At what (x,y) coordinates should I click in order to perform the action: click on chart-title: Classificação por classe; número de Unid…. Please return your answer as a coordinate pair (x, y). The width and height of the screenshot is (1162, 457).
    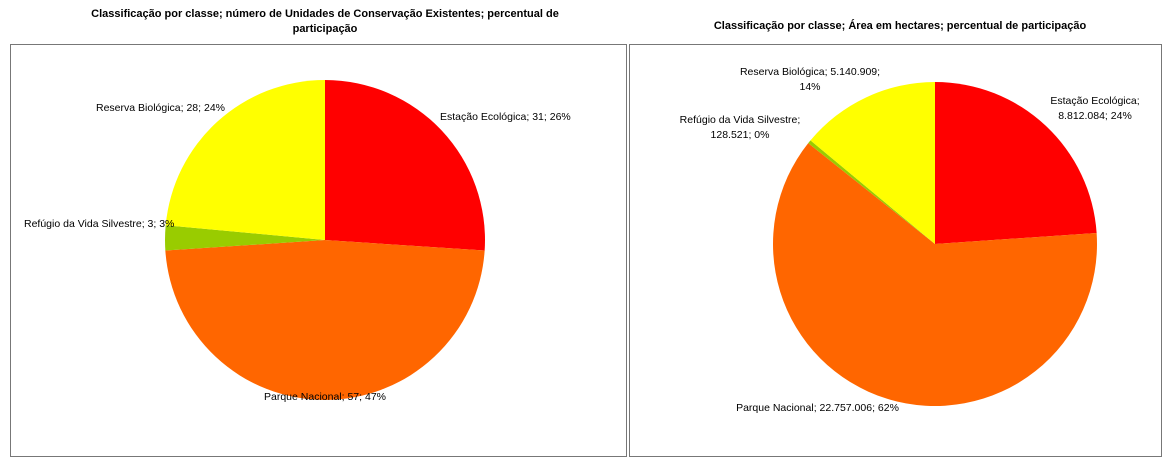
    Looking at the image, I should click on (325, 21).